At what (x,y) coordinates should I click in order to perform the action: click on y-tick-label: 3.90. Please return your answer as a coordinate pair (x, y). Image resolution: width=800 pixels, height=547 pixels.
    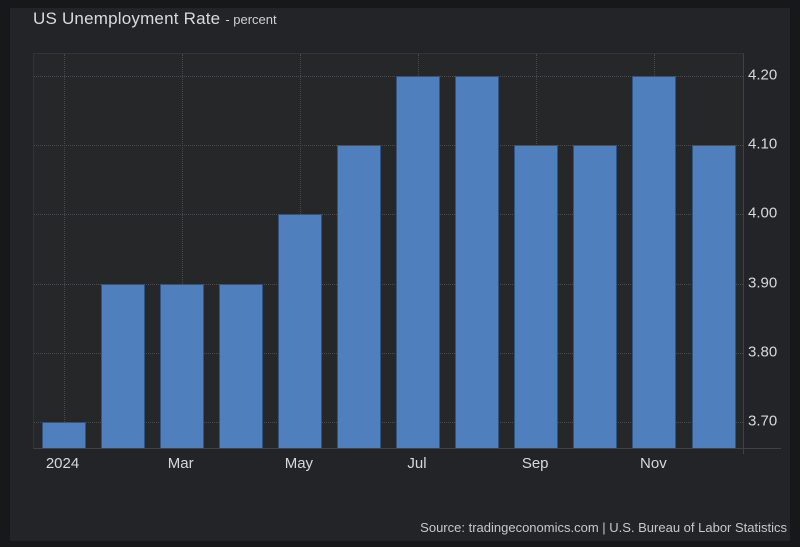
    Looking at the image, I should click on (763, 282).